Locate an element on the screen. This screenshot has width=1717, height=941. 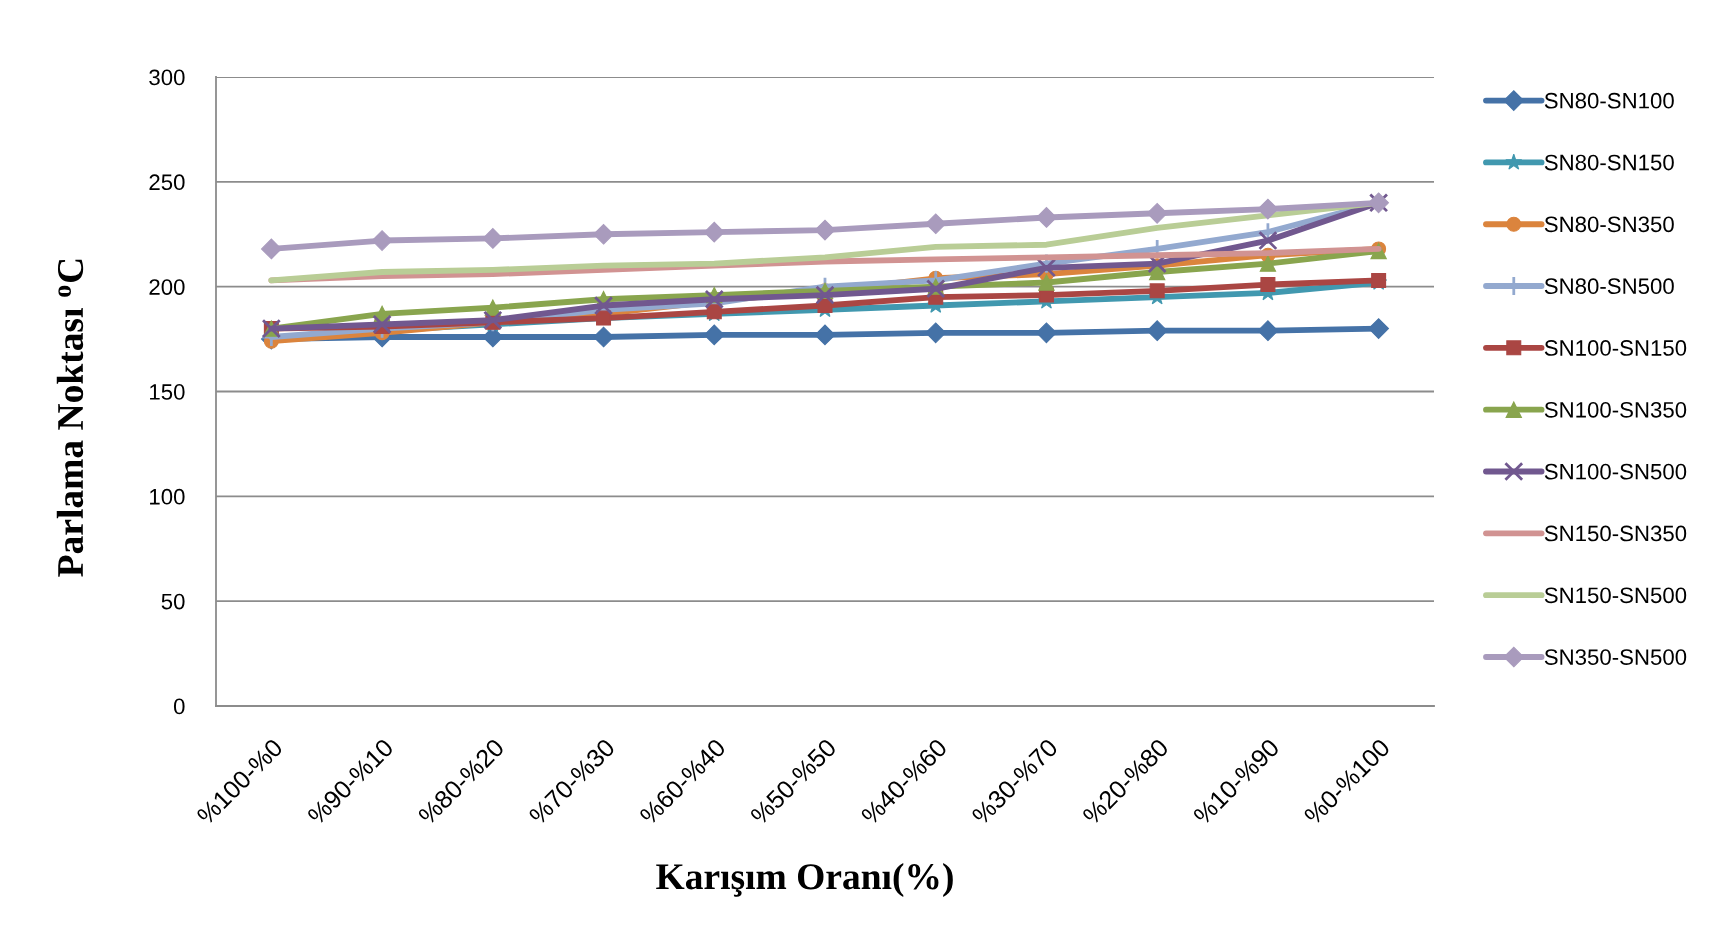
legend-label: SN100-SN350 is located at coordinates (1615, 409).